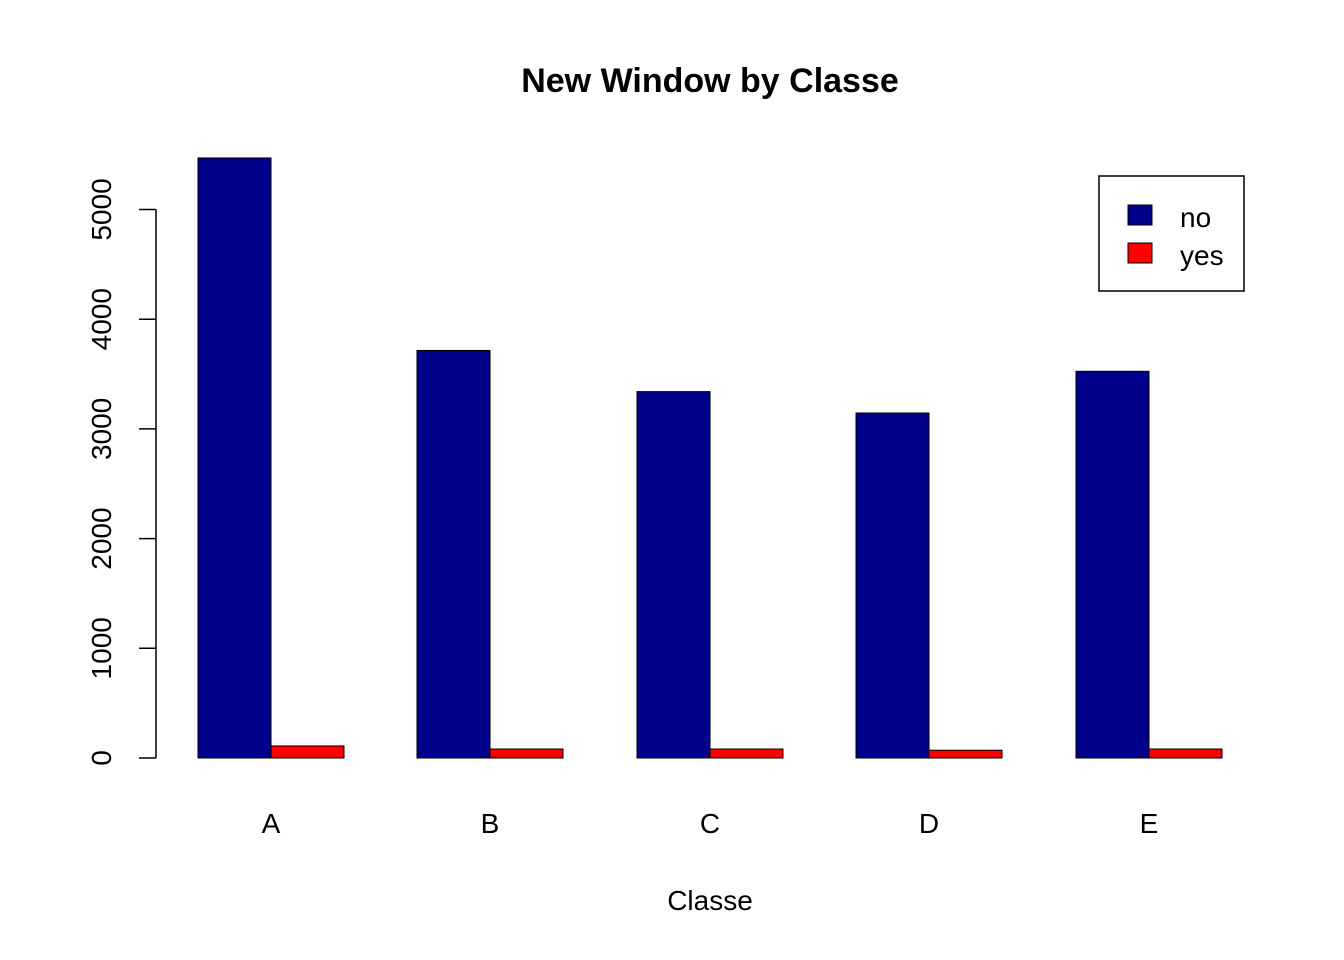 This screenshot has height=960, width=1344. Describe the element at coordinates (1185, 753) in the screenshot. I see `bar-E-yes` at that location.